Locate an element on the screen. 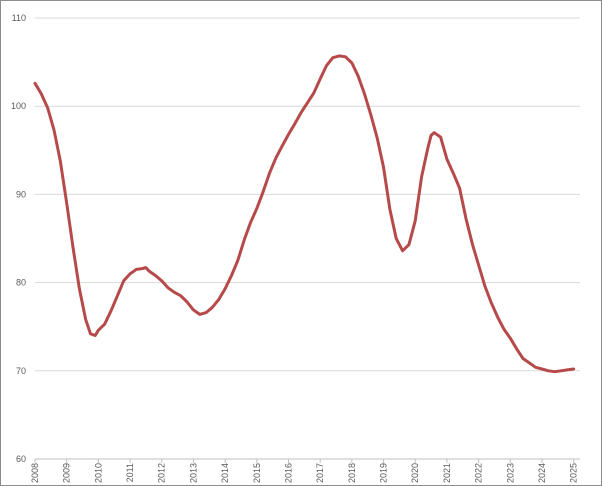  x-tick-label: 2014 is located at coordinates (225, 473).